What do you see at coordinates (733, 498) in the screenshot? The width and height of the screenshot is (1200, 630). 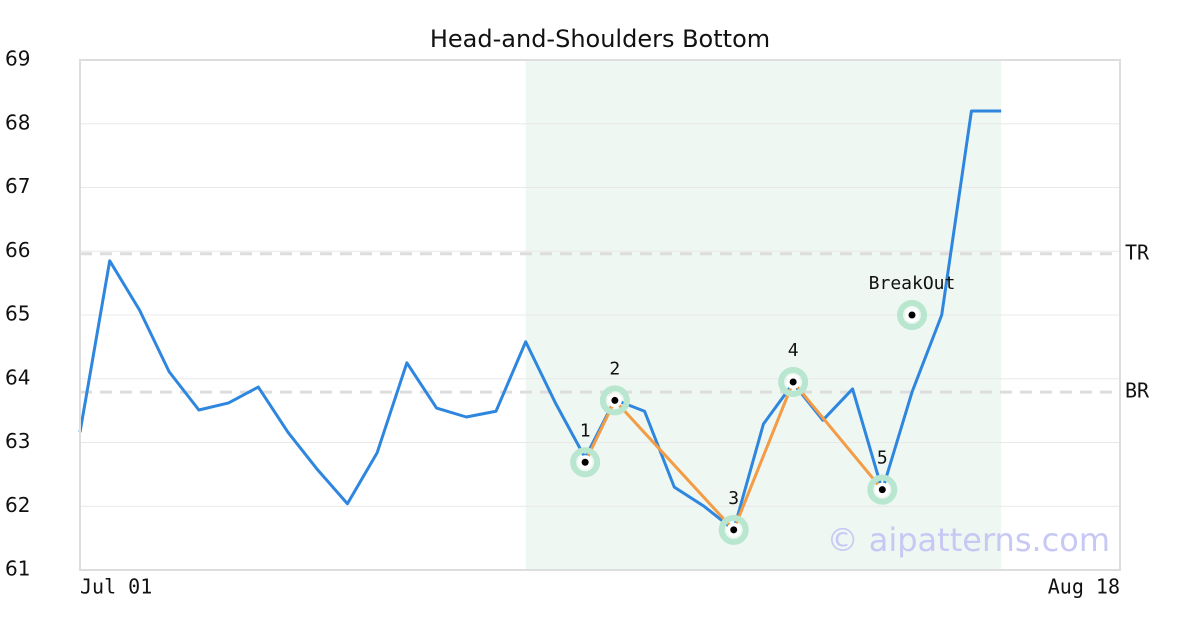 I see `pattern-point-label: 3` at bounding box center [733, 498].